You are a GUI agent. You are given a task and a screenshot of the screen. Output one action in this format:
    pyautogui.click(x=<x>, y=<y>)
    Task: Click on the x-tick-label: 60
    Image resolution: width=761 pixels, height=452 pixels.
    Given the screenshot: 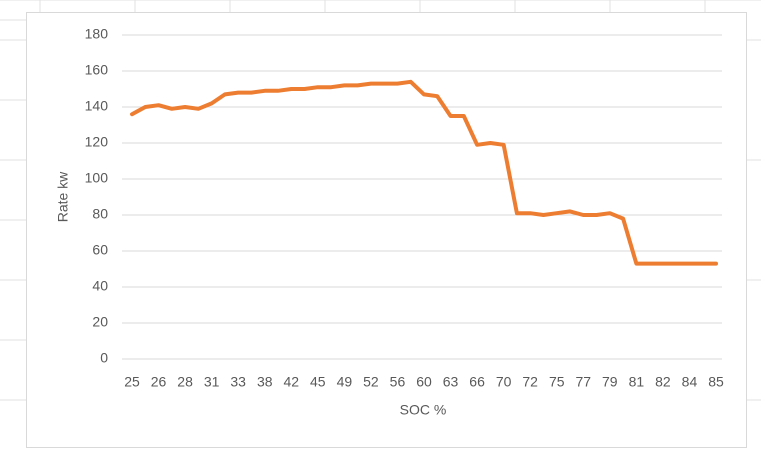 What is the action you would take?
    pyautogui.click(x=424, y=382)
    